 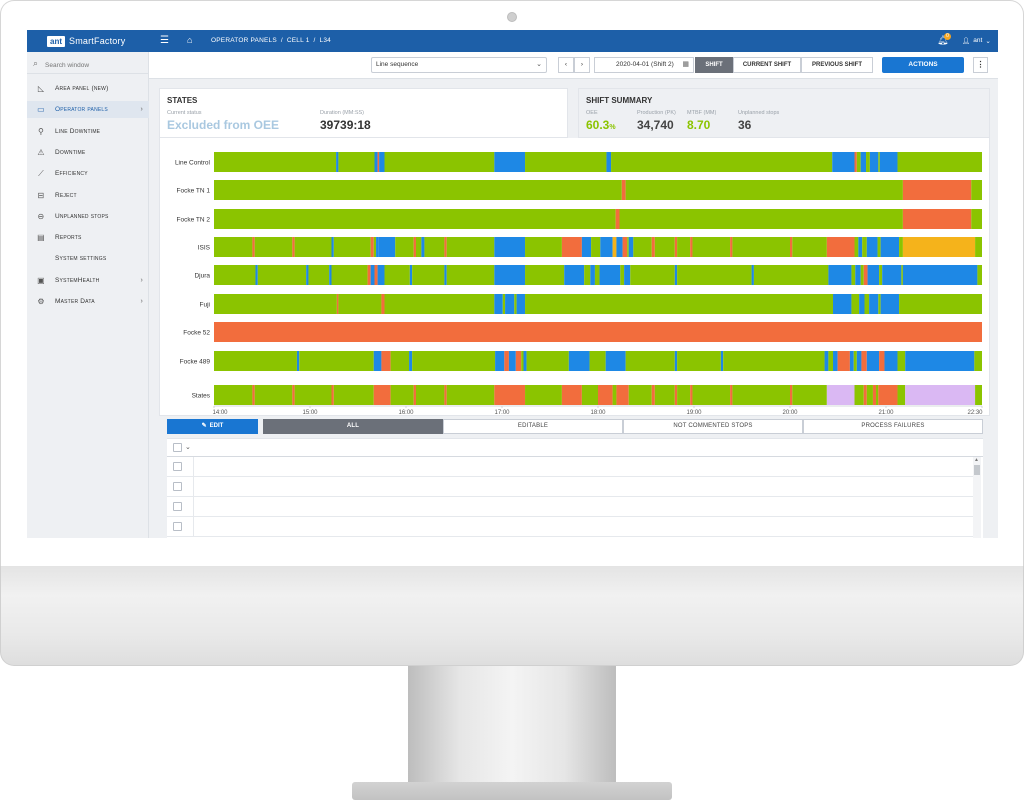 I want to click on scrollbar: ▲, so click(x=977, y=497).